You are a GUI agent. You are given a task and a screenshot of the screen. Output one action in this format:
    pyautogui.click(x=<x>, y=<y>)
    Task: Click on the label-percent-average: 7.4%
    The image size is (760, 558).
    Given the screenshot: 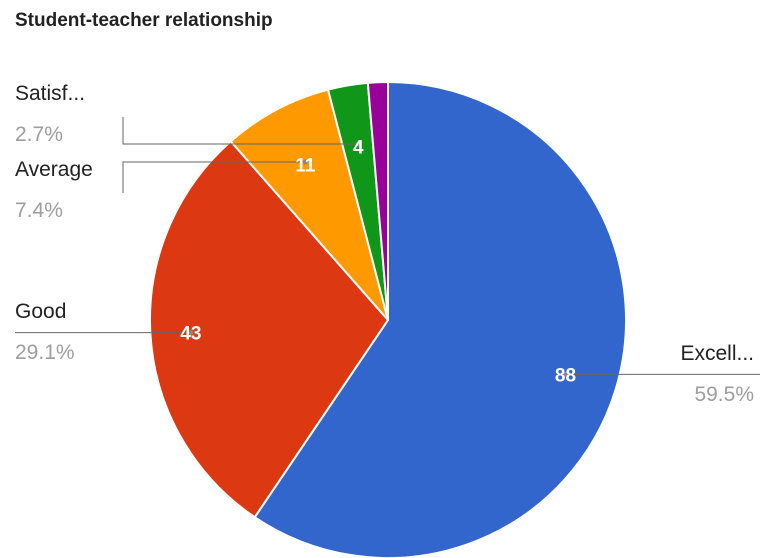 What is the action you would take?
    pyautogui.click(x=39, y=210)
    